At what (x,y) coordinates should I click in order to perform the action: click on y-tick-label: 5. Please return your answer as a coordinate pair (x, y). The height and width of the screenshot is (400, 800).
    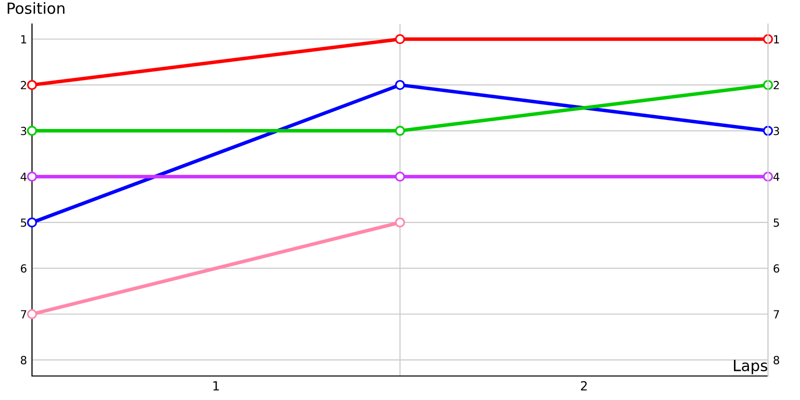
    Looking at the image, I should click on (23, 222).